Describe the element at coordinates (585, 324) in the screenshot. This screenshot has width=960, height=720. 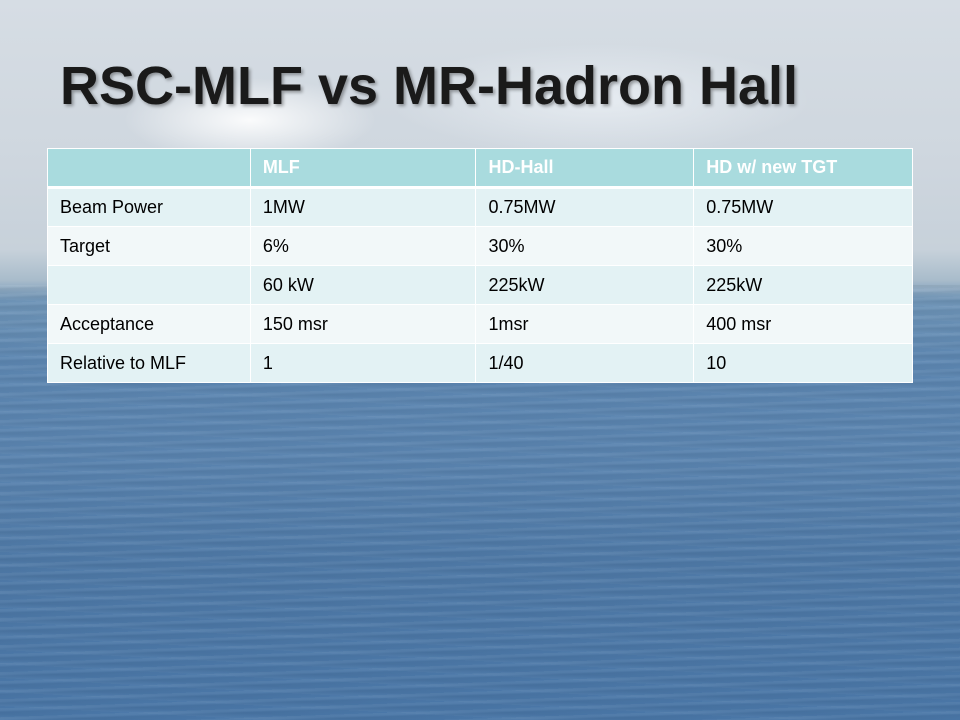
I see `table-cell: 1msr` at that location.